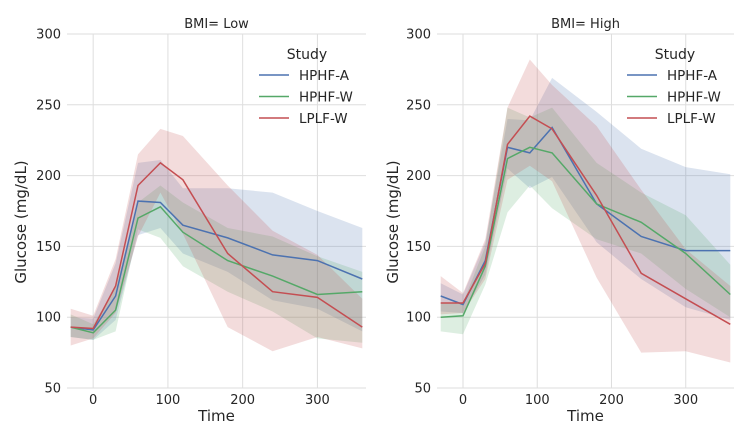 The image size is (738, 423). Describe the element at coordinates (216, 269) in the screenshot. I see `series-line-hphf-w` at that location.